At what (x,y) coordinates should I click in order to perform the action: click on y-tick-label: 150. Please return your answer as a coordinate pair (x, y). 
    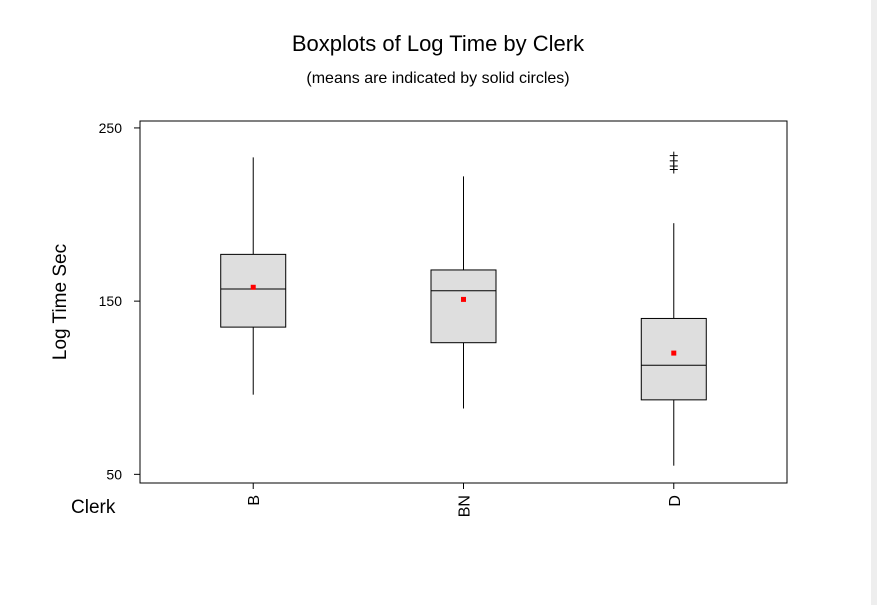
    Looking at the image, I should click on (111, 301).